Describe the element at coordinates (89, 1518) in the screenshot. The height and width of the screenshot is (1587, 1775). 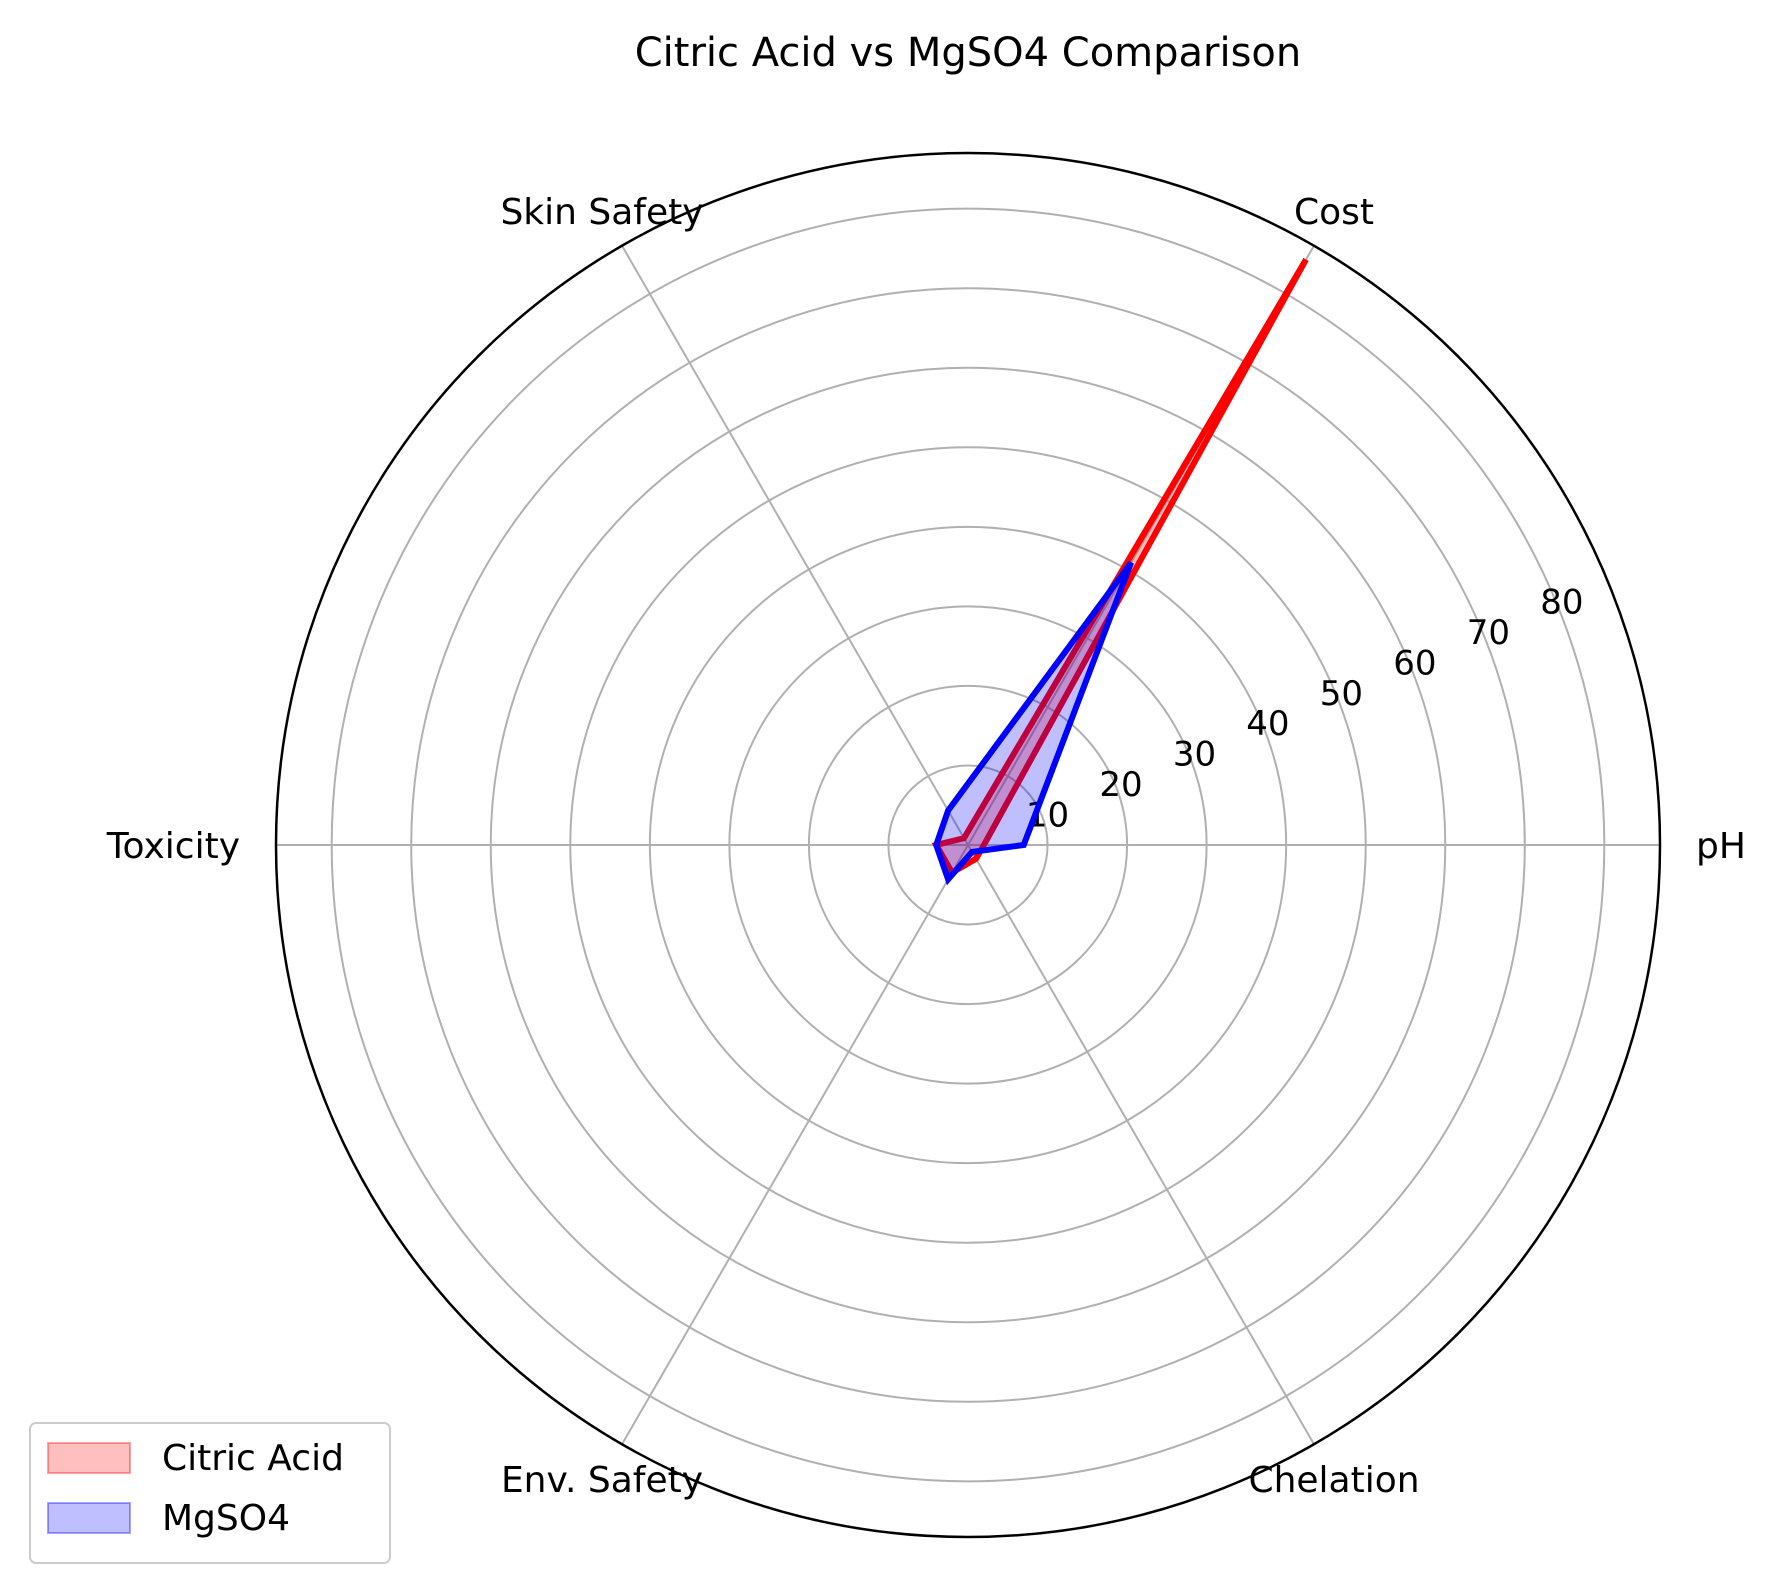
I see `legend-swatch-mgso4` at that location.